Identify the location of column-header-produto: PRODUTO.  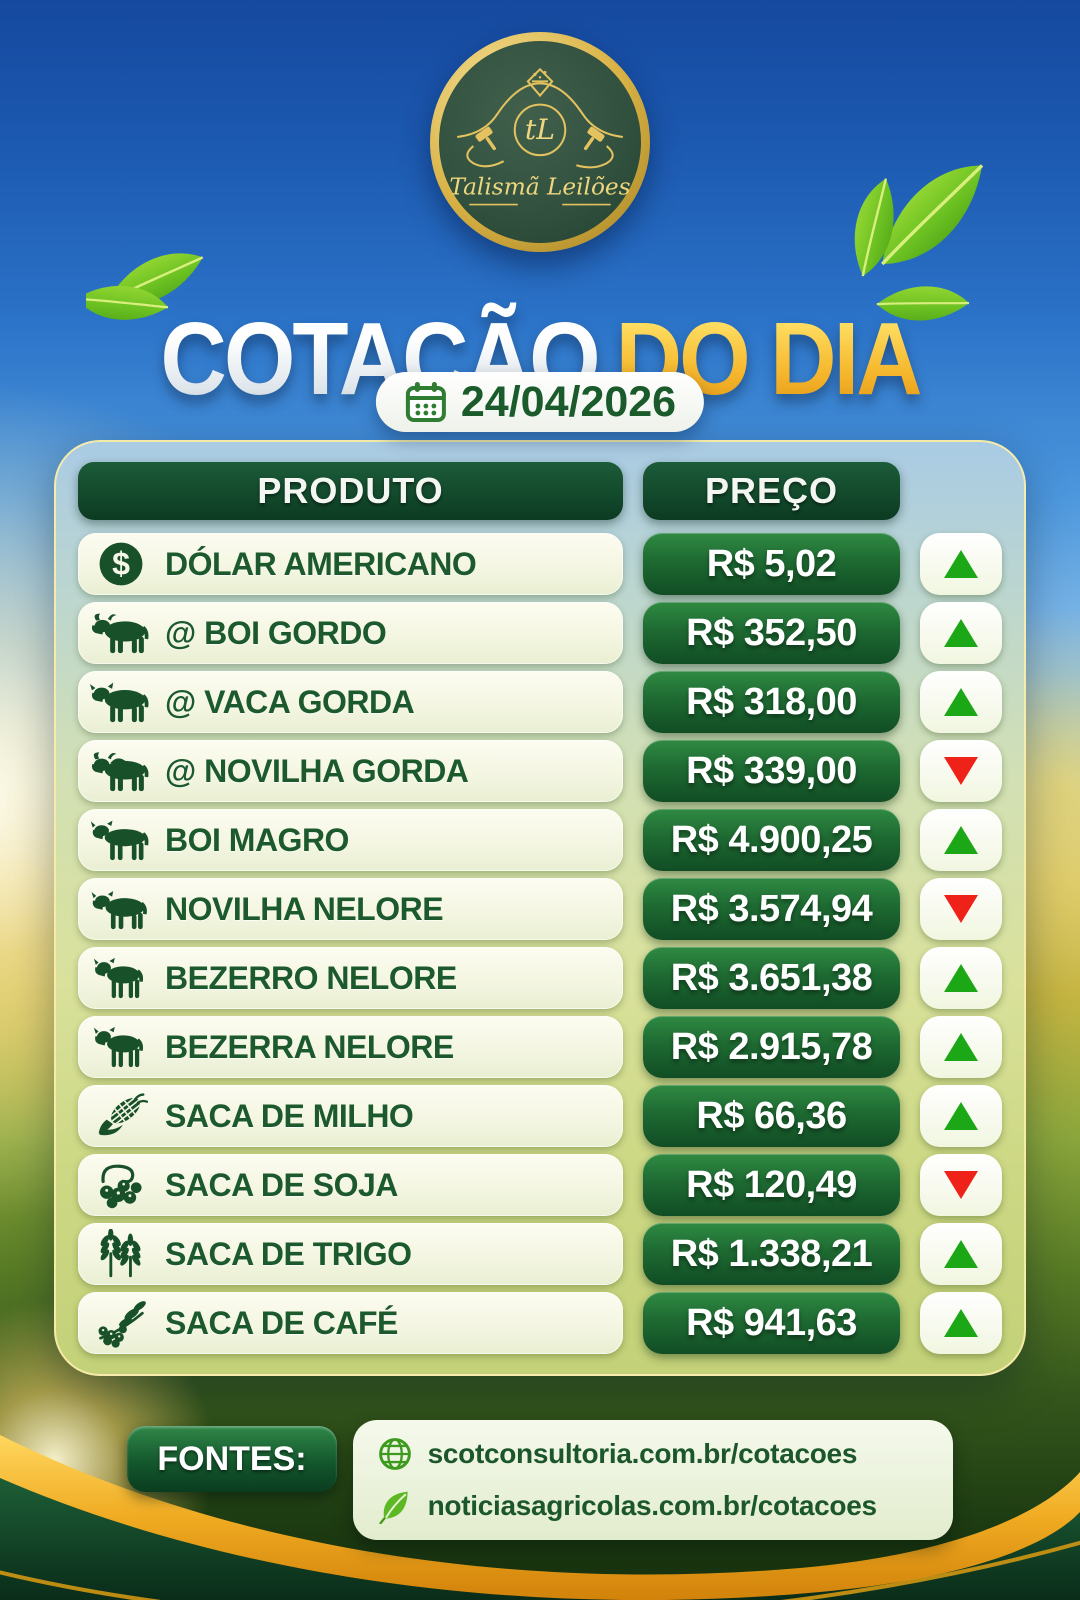
(350, 491).